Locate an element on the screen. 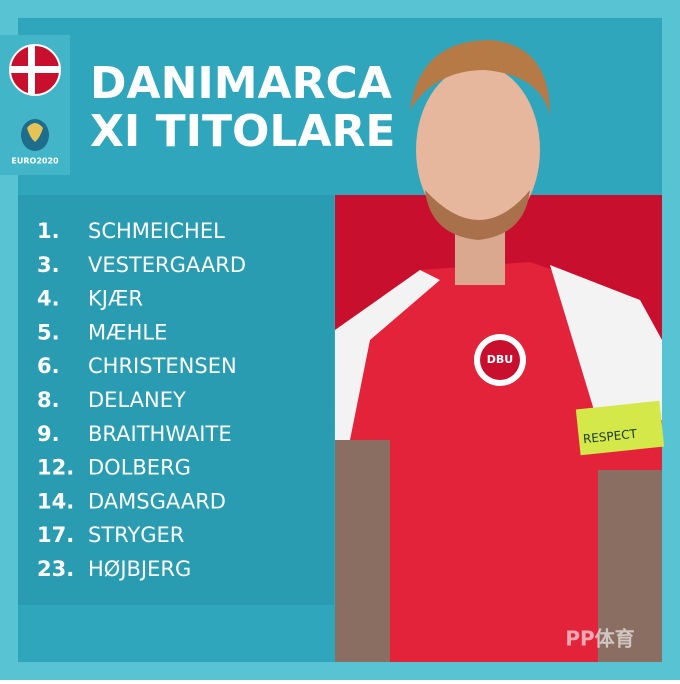 This screenshot has width=680, height=684. player-number: 1. is located at coordinates (48, 231).